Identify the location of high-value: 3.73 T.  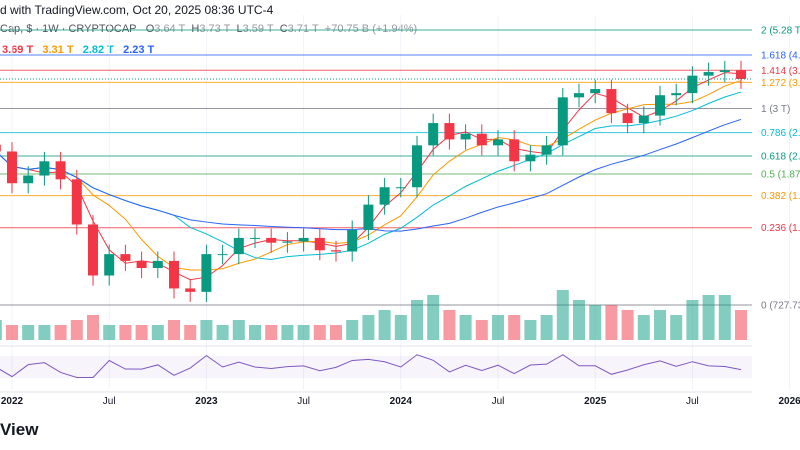
(215, 29).